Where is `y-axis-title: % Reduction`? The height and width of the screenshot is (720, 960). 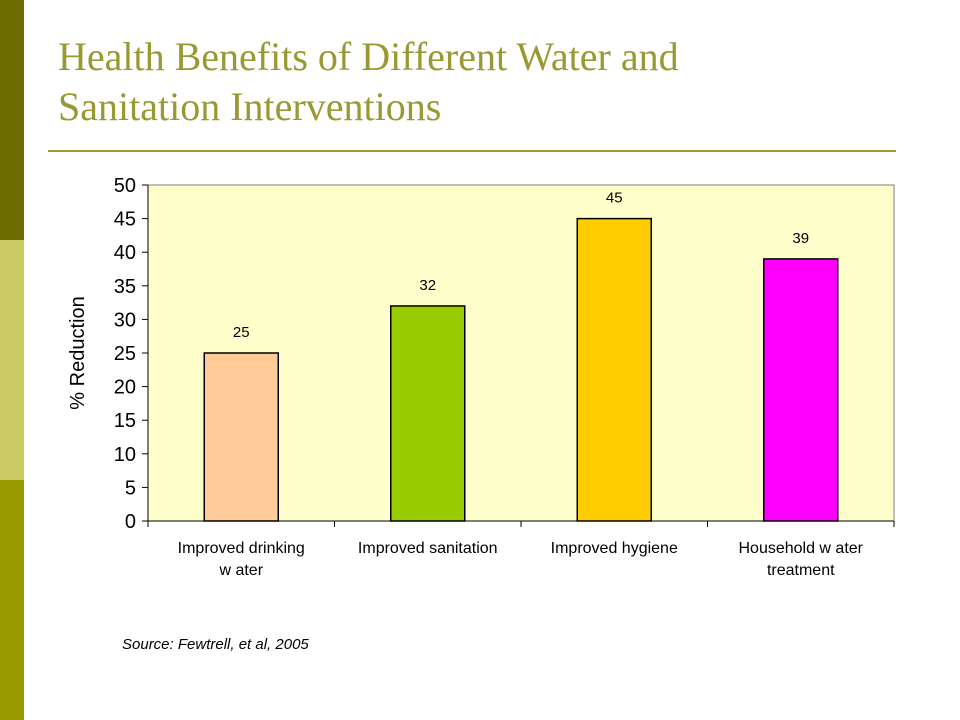
y-axis-title: % Reduction is located at coordinates (78, 352).